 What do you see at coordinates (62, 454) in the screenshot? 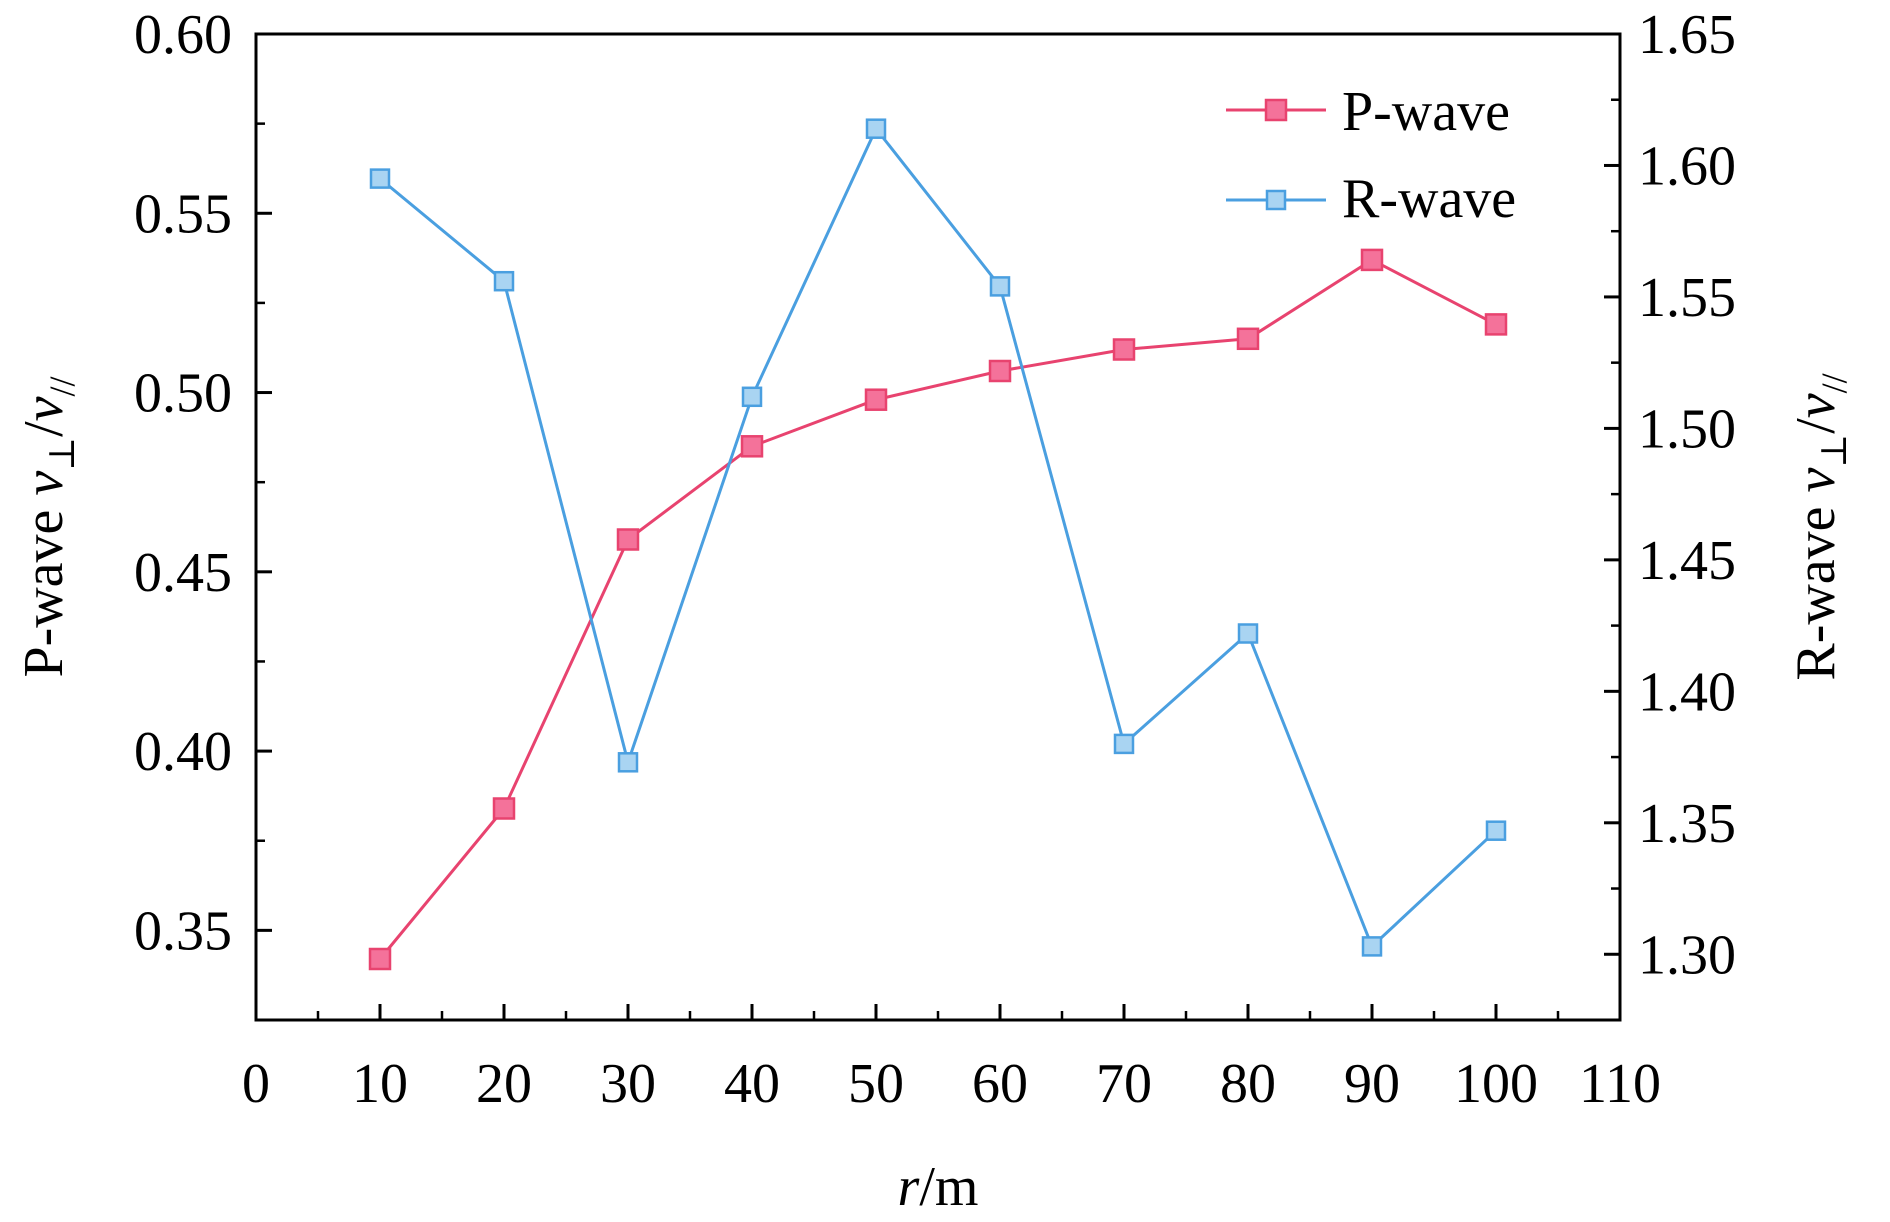
I see `y-left-sub1: ⊥` at bounding box center [62, 454].